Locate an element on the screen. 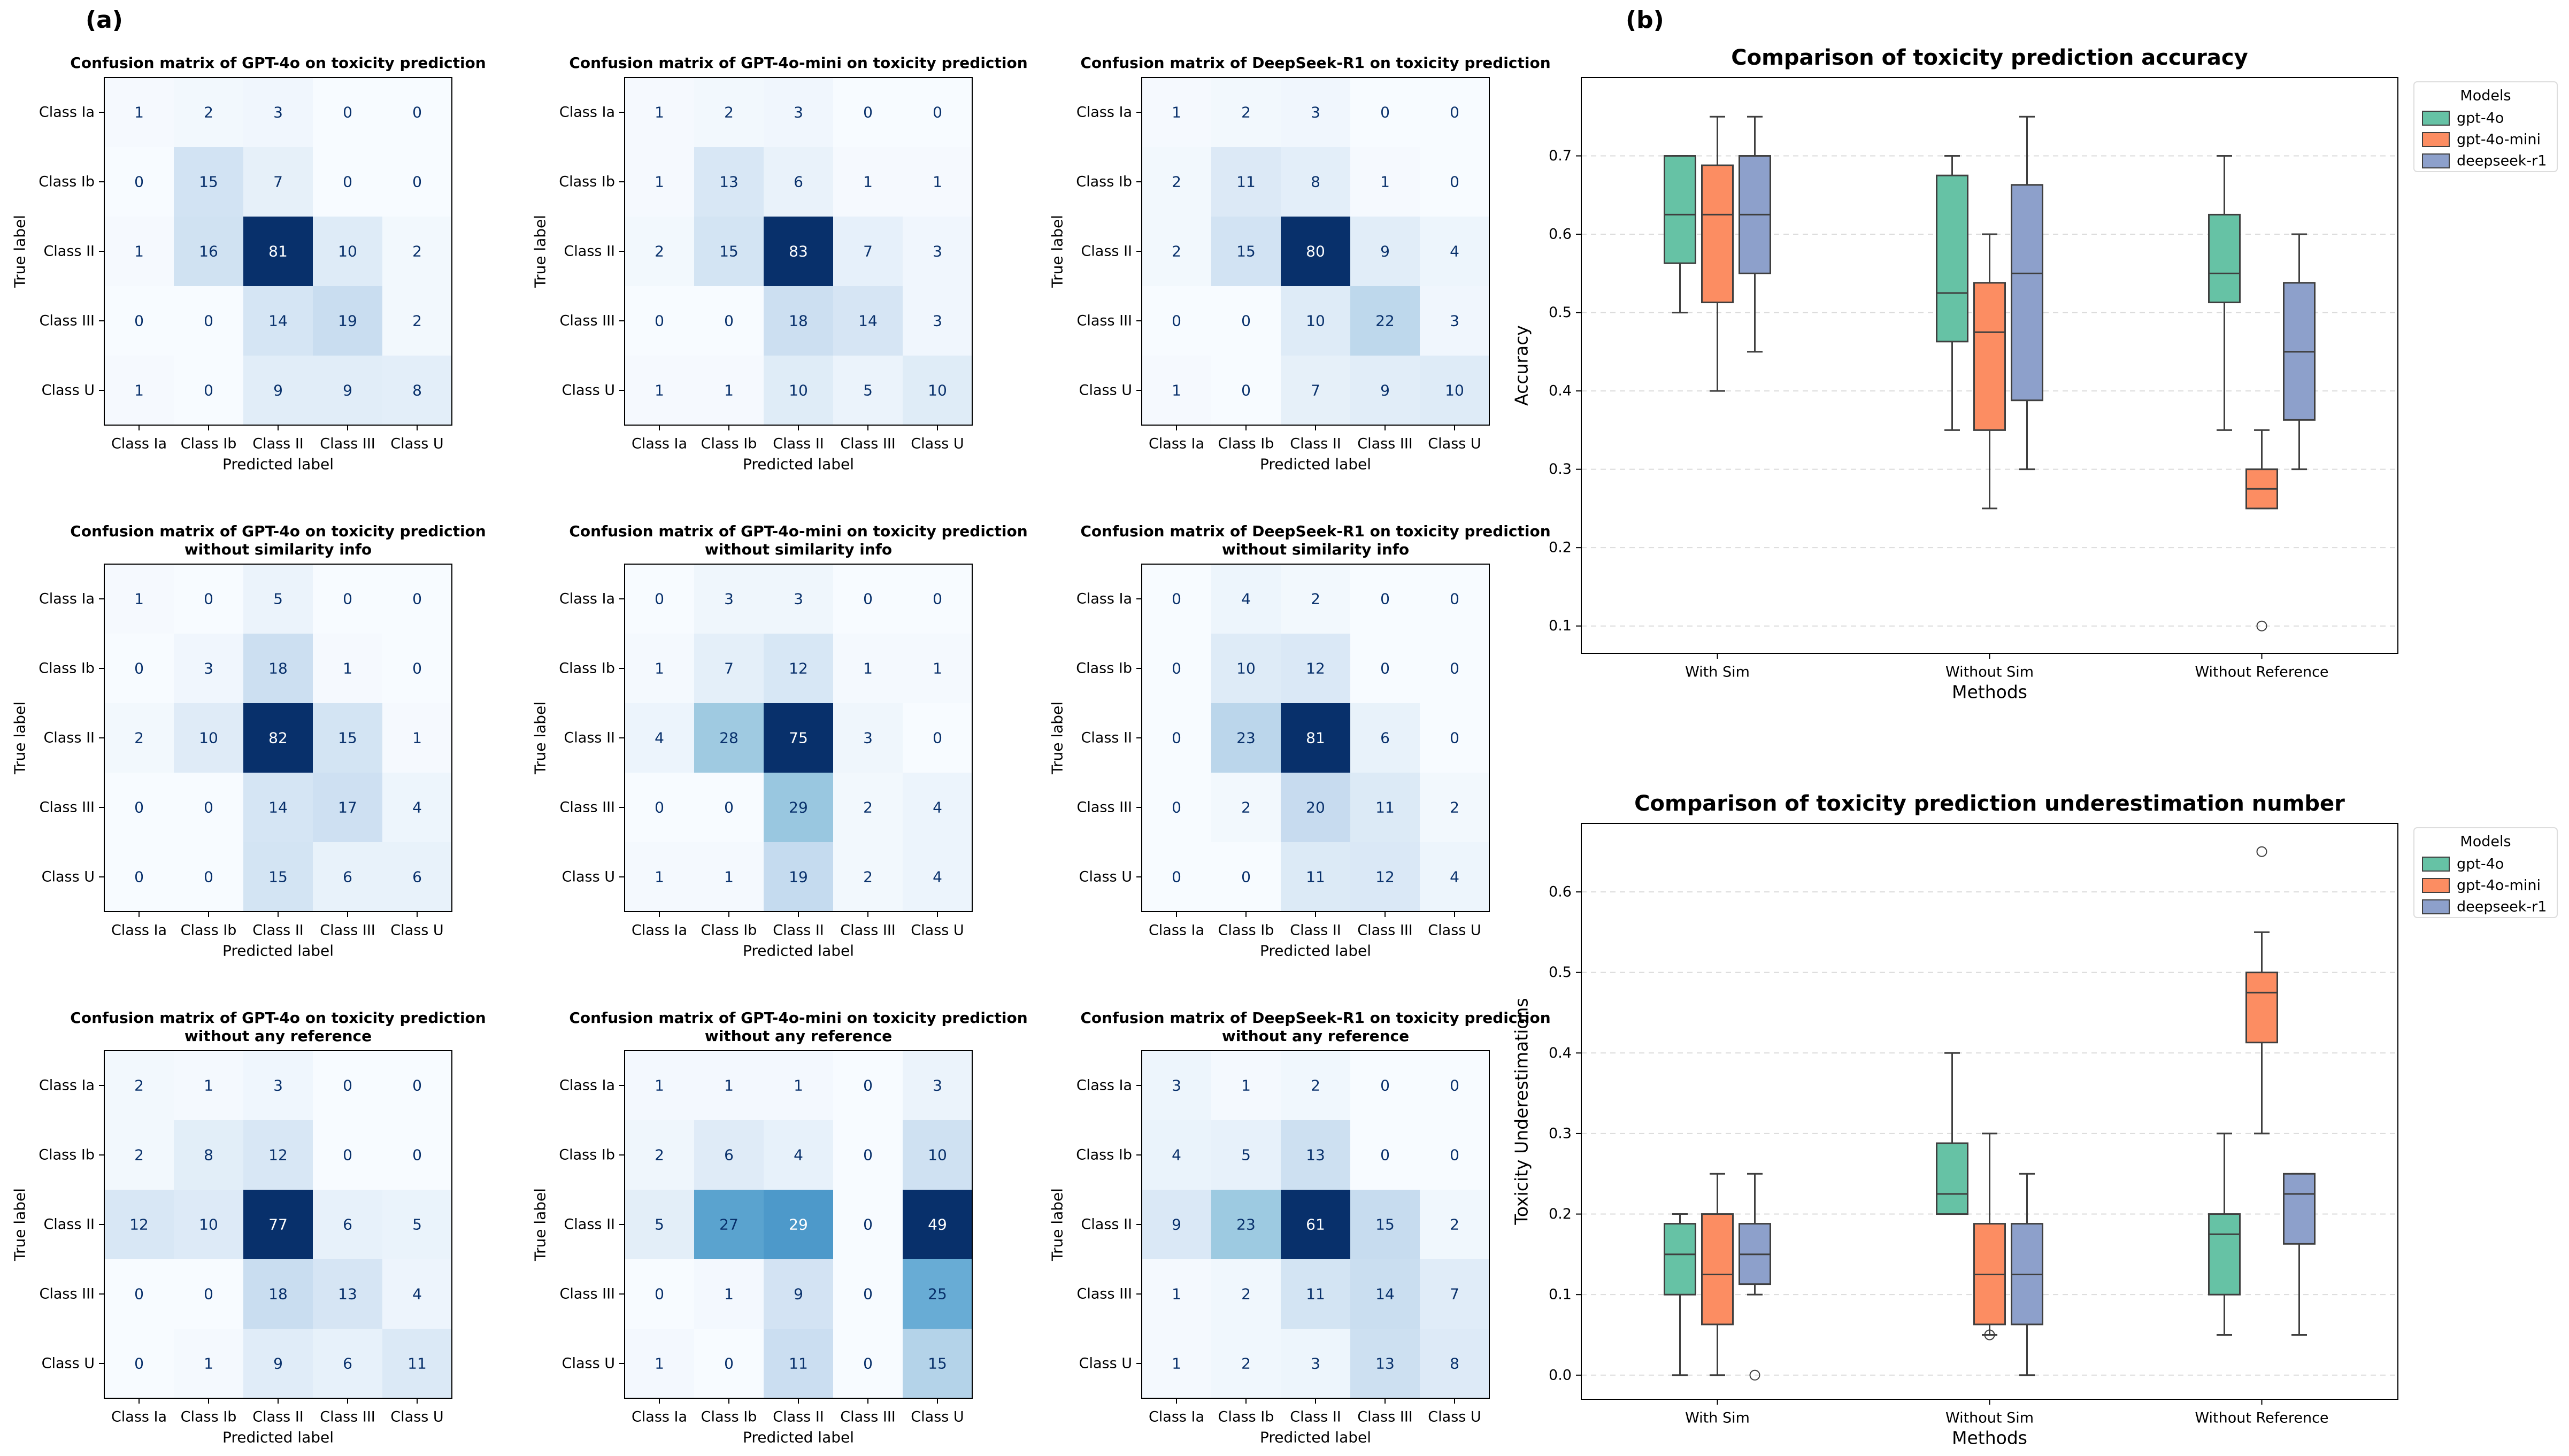  cm7-cell-r5c3 is located at coordinates (278, 1363).